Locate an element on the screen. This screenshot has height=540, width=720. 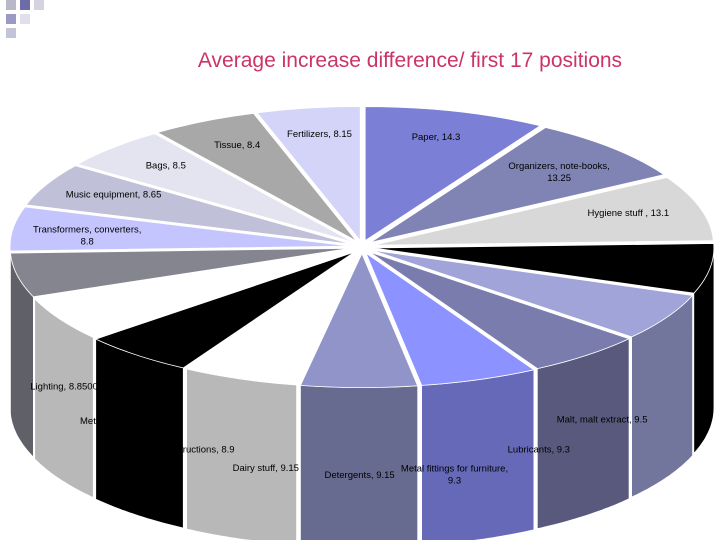
pie-slice-label-line: Metal containers, 8.9 is located at coordinates (124, 421).